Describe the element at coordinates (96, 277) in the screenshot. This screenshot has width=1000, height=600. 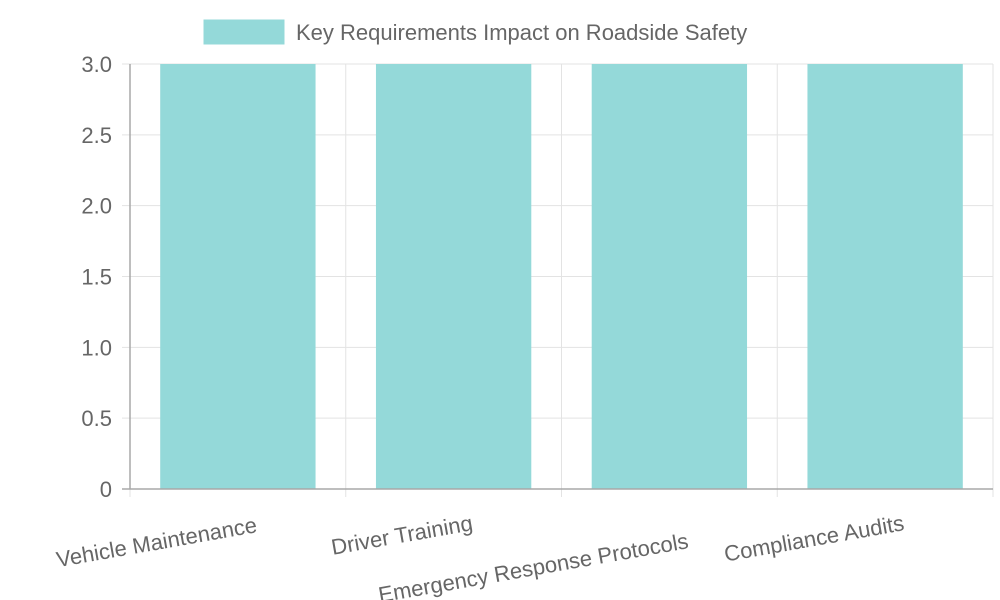
I see `y-tick-label: 1.5` at that location.